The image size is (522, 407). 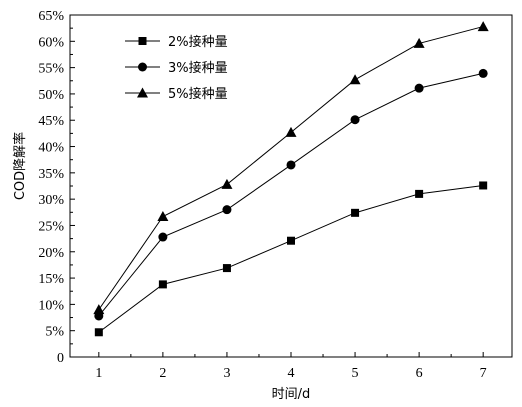 I want to click on y-tick-label: 35%, so click(x=51, y=174).